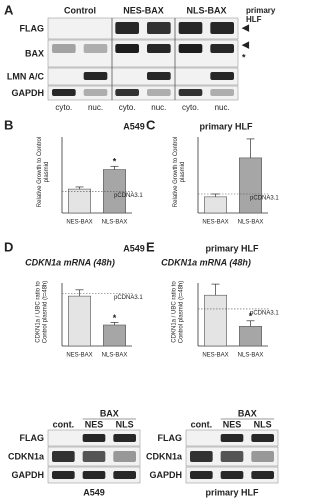  What do you see at coordinates (150, 246) in the screenshot?
I see `panel-label: E` at bounding box center [150, 246].